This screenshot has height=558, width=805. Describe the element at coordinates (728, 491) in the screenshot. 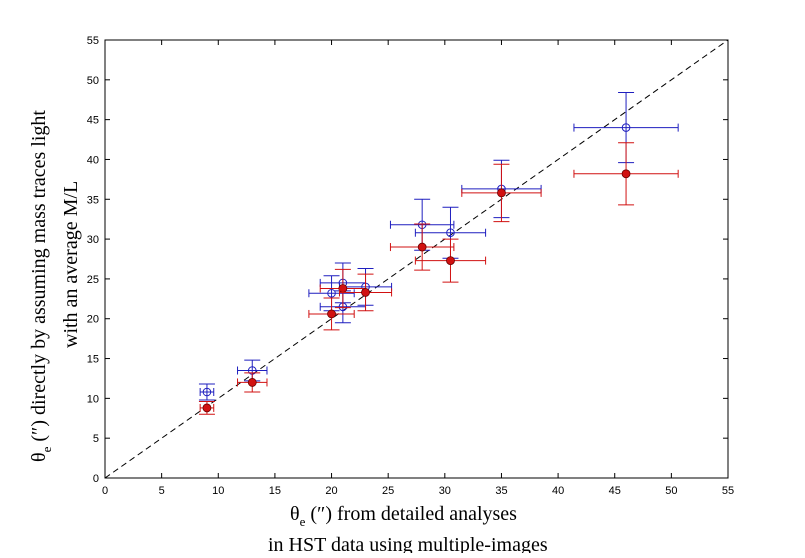

I see `x-tick-label: 55` at that location.